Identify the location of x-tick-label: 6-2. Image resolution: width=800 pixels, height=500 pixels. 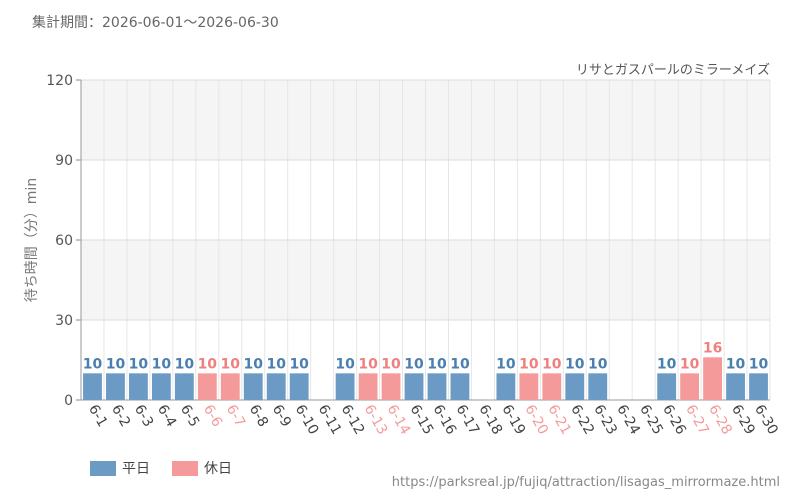
(120, 416).